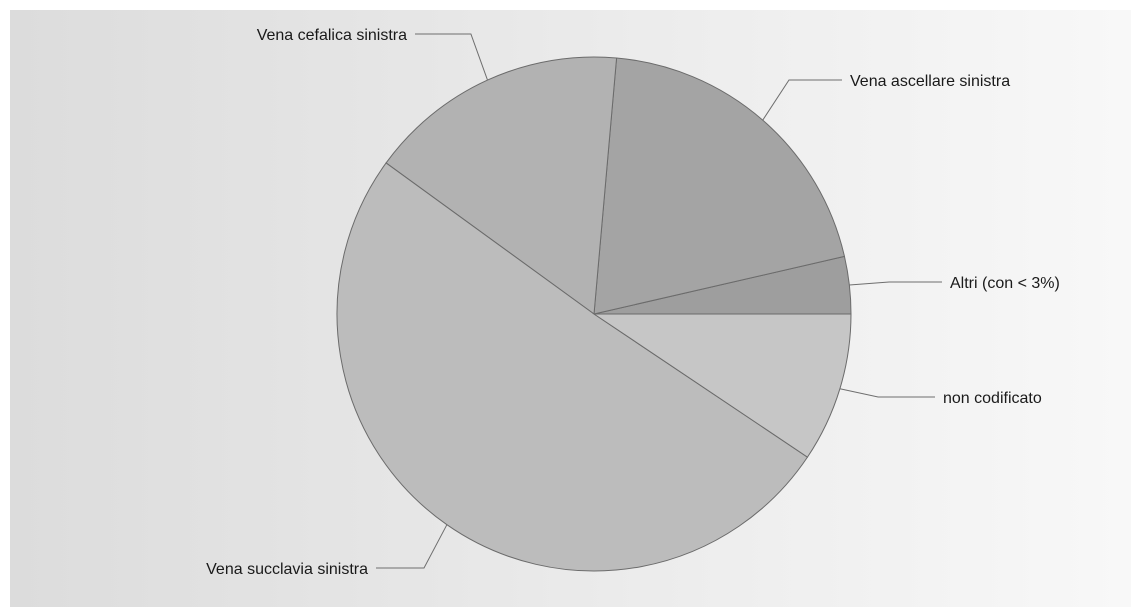 The width and height of the screenshot is (1141, 607). Describe the element at coordinates (287, 569) in the screenshot. I see `slice-label-3: Vena succlavia sinistra` at that location.